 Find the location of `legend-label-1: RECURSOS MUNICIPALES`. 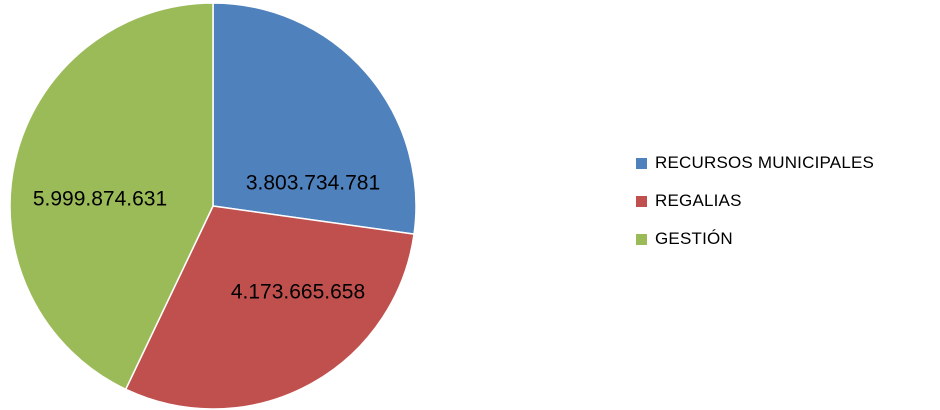

legend-label-1: RECURSOS MUNICIPALES is located at coordinates (765, 162).